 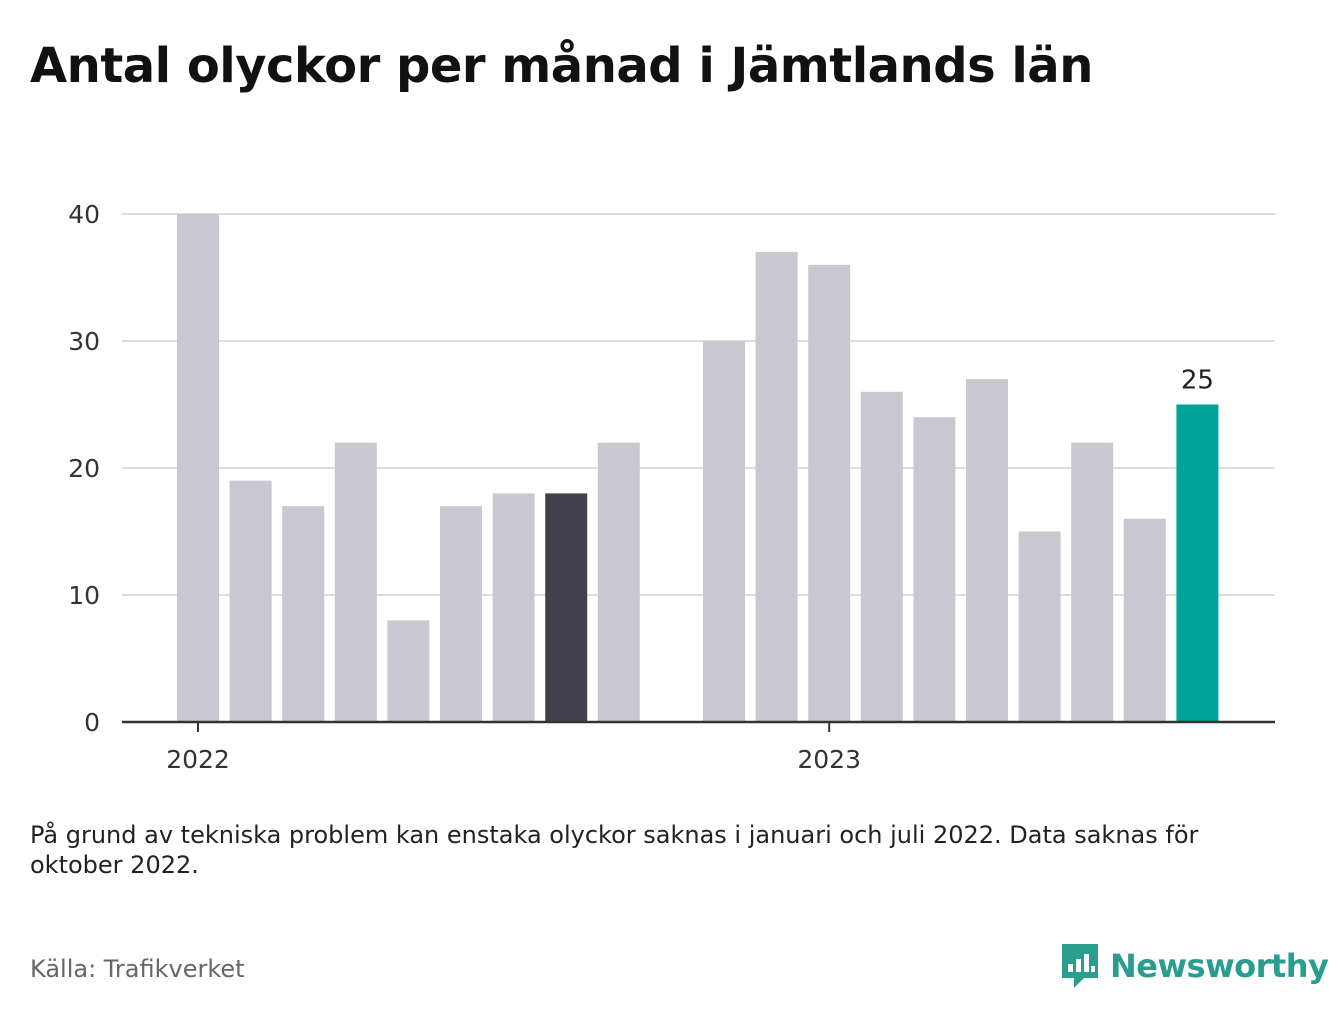 What do you see at coordinates (829, 759) in the screenshot?
I see `x-tick-label: 2023` at bounding box center [829, 759].